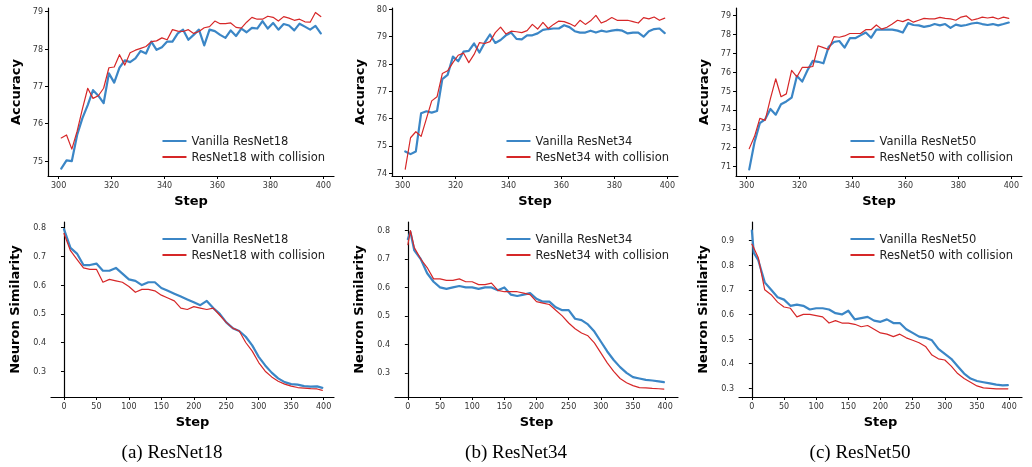 The width and height of the screenshot is (1032, 467). Describe the element at coordinates (725, 110) in the screenshot. I see `y-tick-label: 74` at that location.